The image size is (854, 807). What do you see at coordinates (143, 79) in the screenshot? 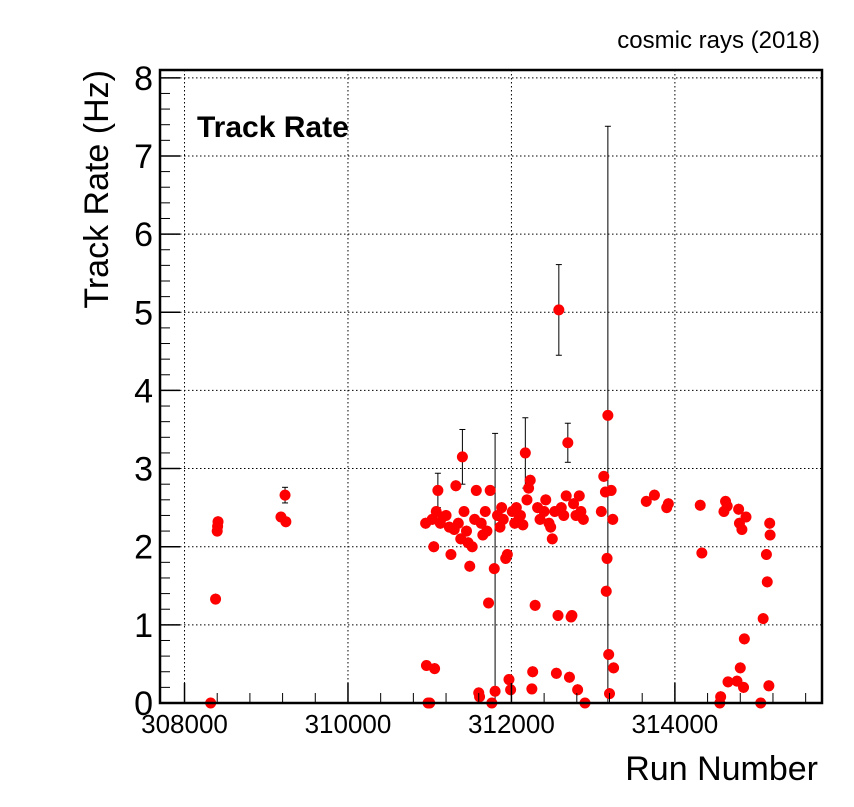
I see `y-tick-label: 8` at bounding box center [143, 79].